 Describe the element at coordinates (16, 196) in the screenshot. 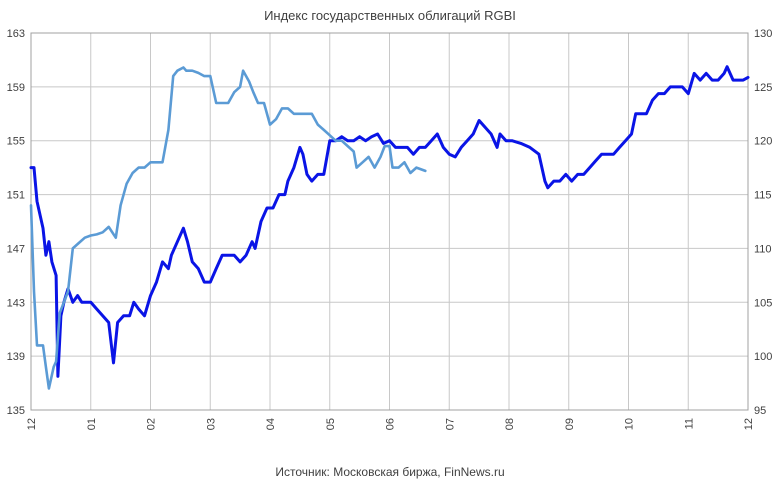

I see `y-left-tick-label: 151` at that location.